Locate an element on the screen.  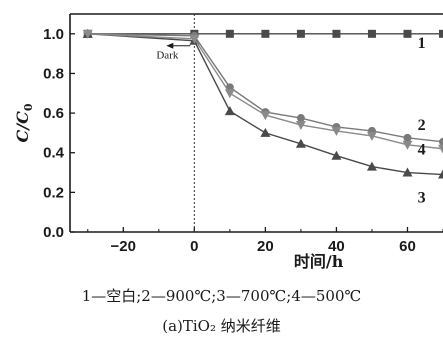
x-tick-label: −20 is located at coordinates (123, 246).